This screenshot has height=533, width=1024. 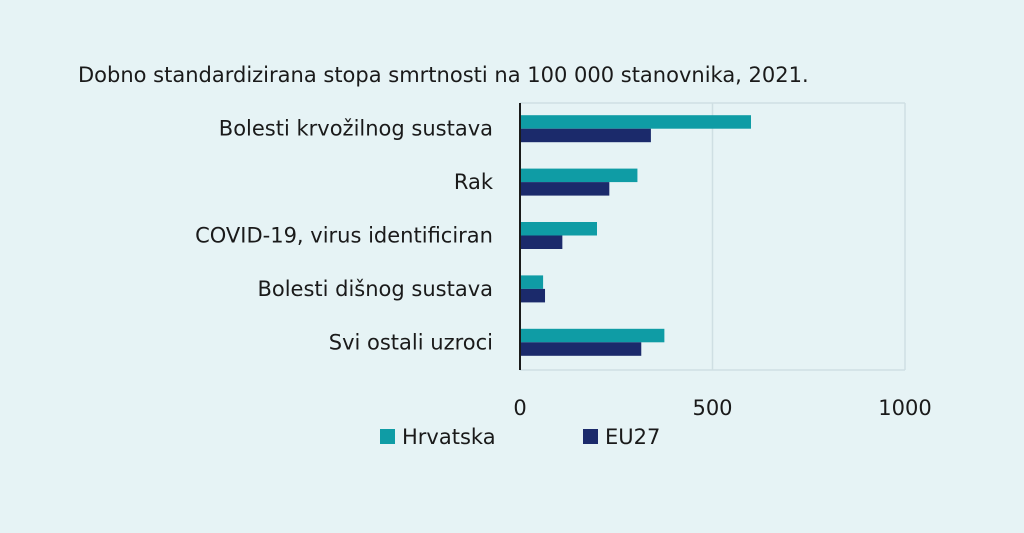 What do you see at coordinates (712, 408) in the screenshot?
I see `x-tick-label: 500` at bounding box center [712, 408].